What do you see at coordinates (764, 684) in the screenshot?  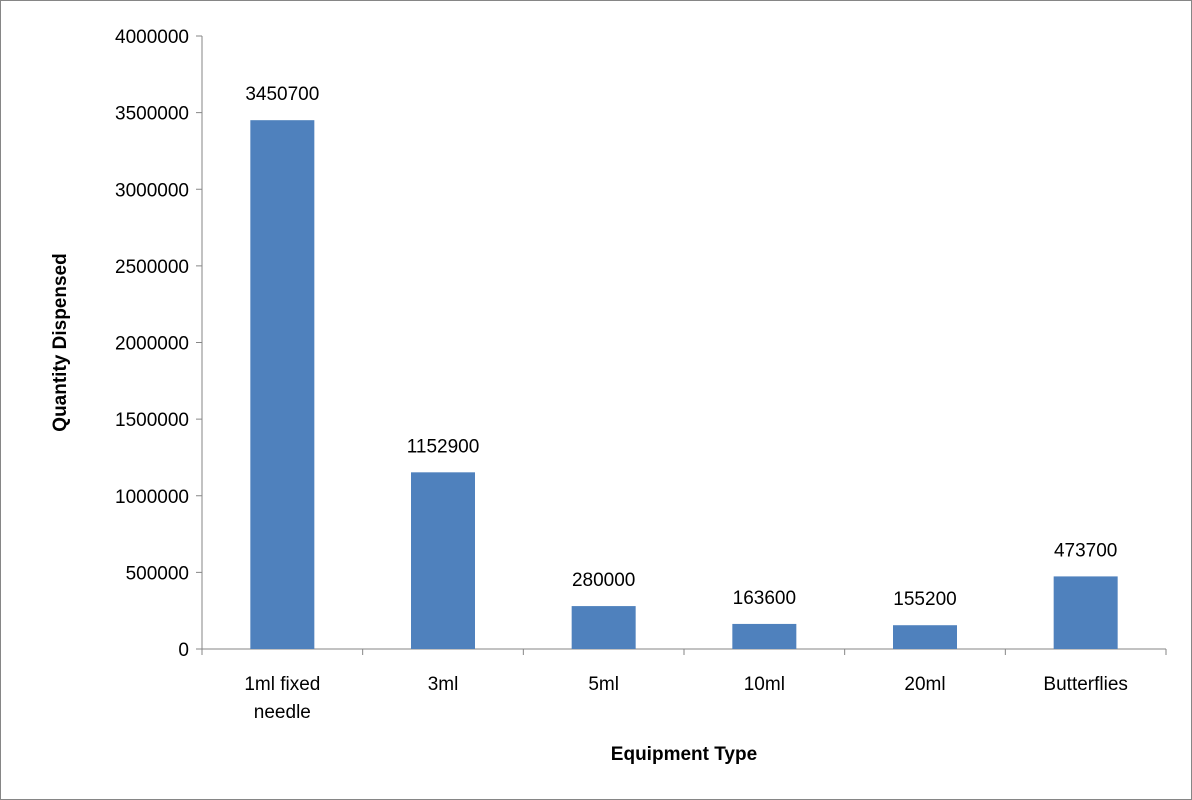 I see `x-category-label: 10ml` at bounding box center [764, 684].